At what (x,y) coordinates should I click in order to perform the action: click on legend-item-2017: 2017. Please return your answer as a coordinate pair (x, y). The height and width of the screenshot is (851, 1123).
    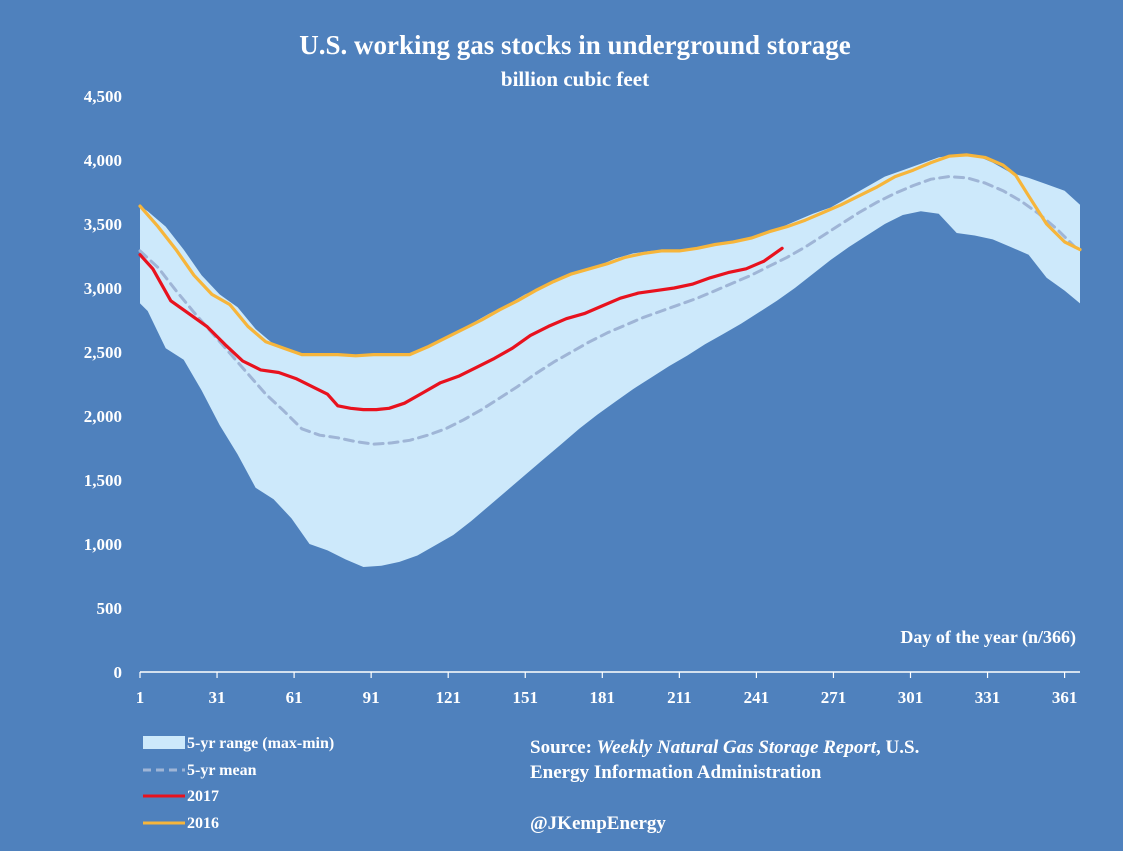
    Looking at the image, I should click on (181, 796).